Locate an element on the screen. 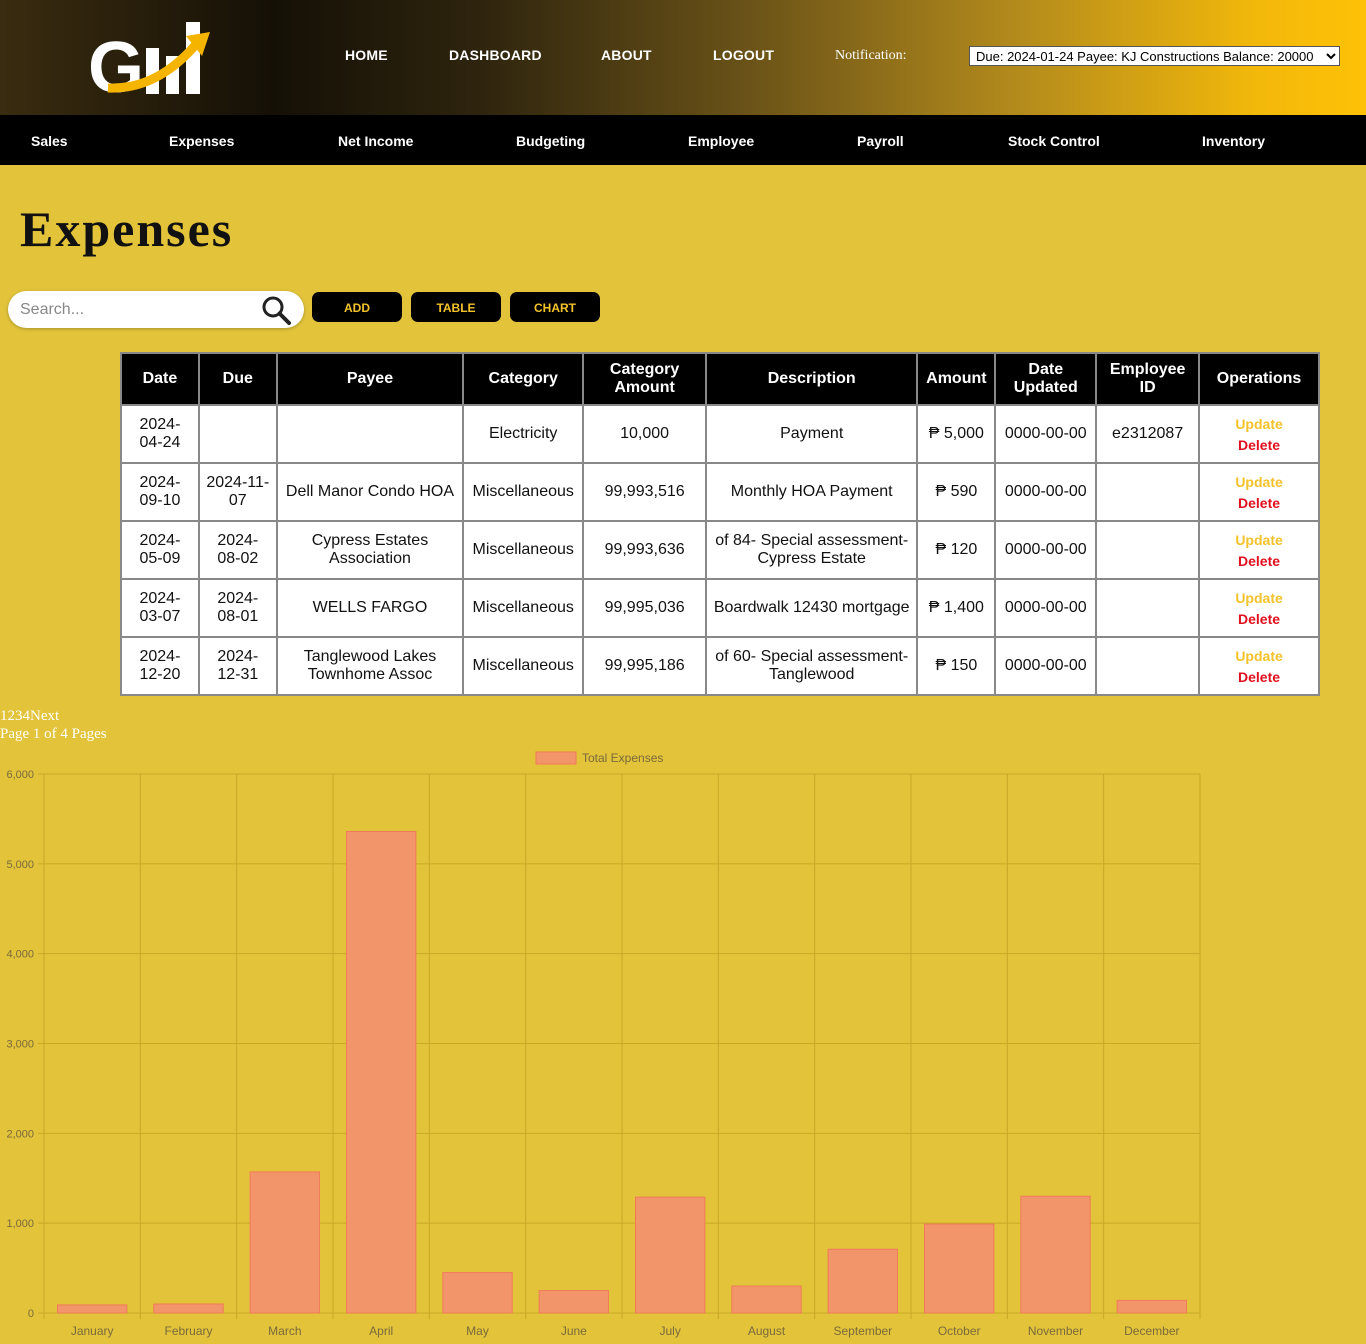 This screenshot has height=1344, width=1366. cell-description: Monthly HOA Payment is located at coordinates (812, 492).